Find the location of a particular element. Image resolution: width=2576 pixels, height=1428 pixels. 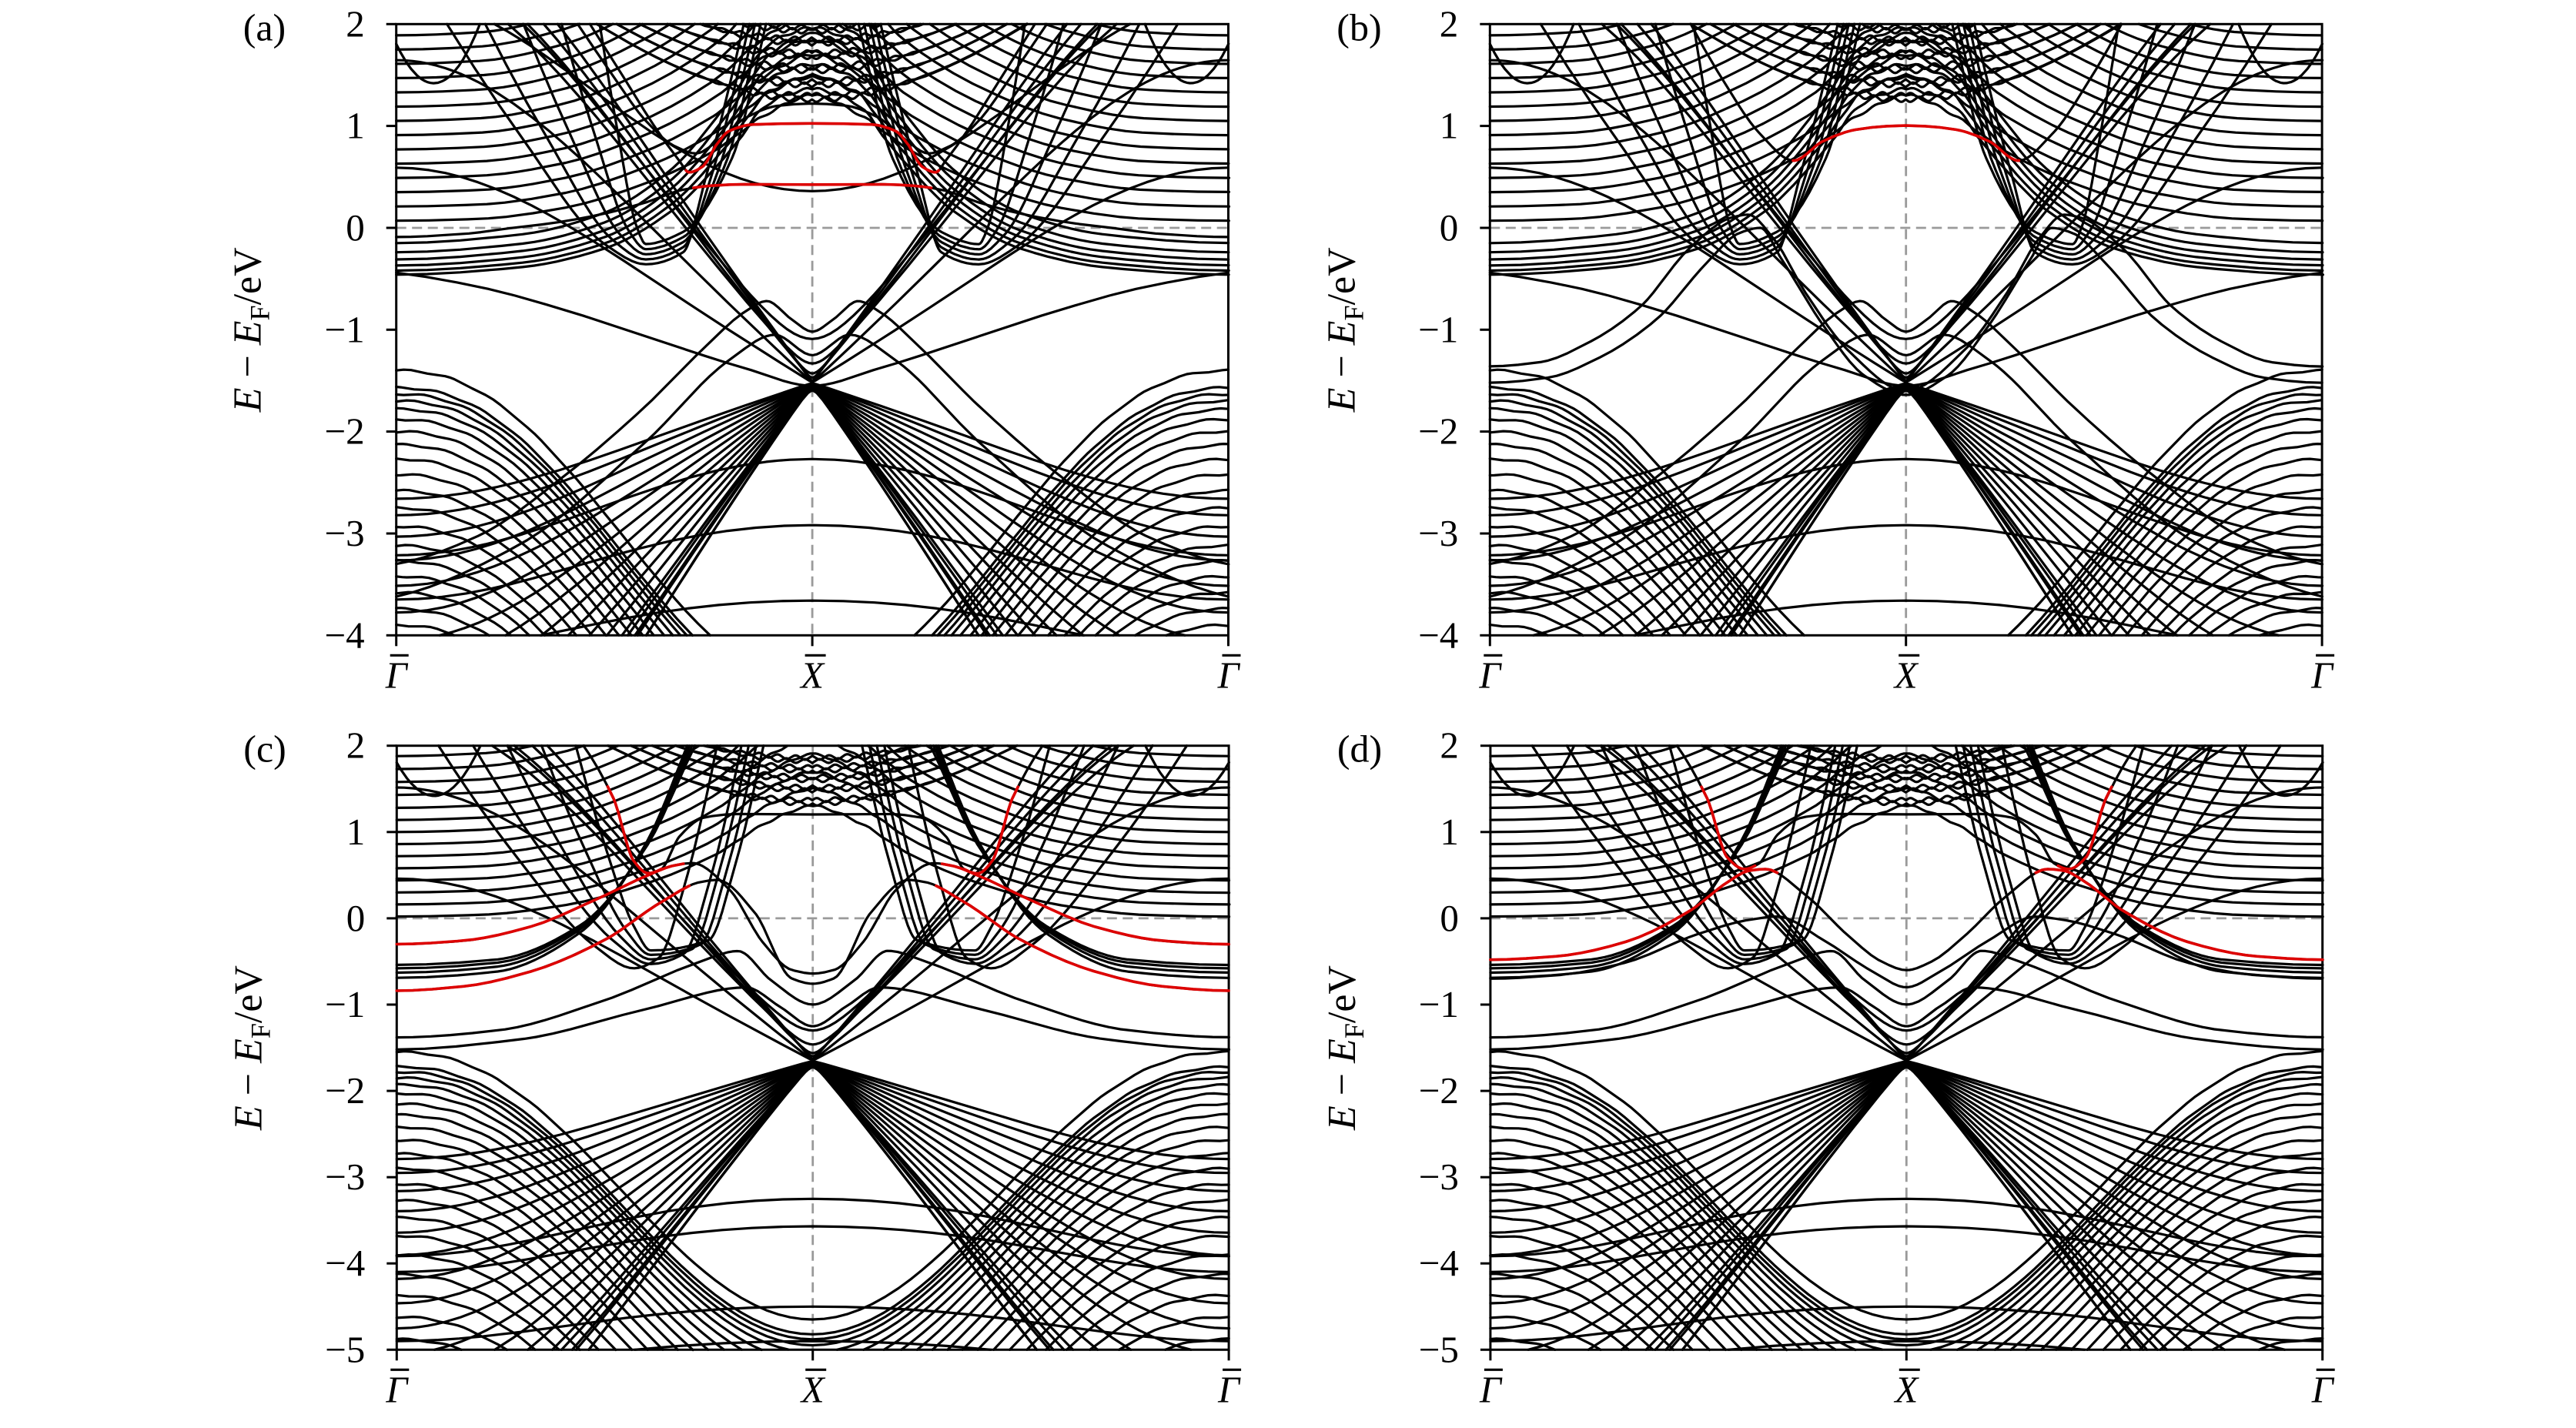

svg-text: (c) is located at coordinates (264, 749).